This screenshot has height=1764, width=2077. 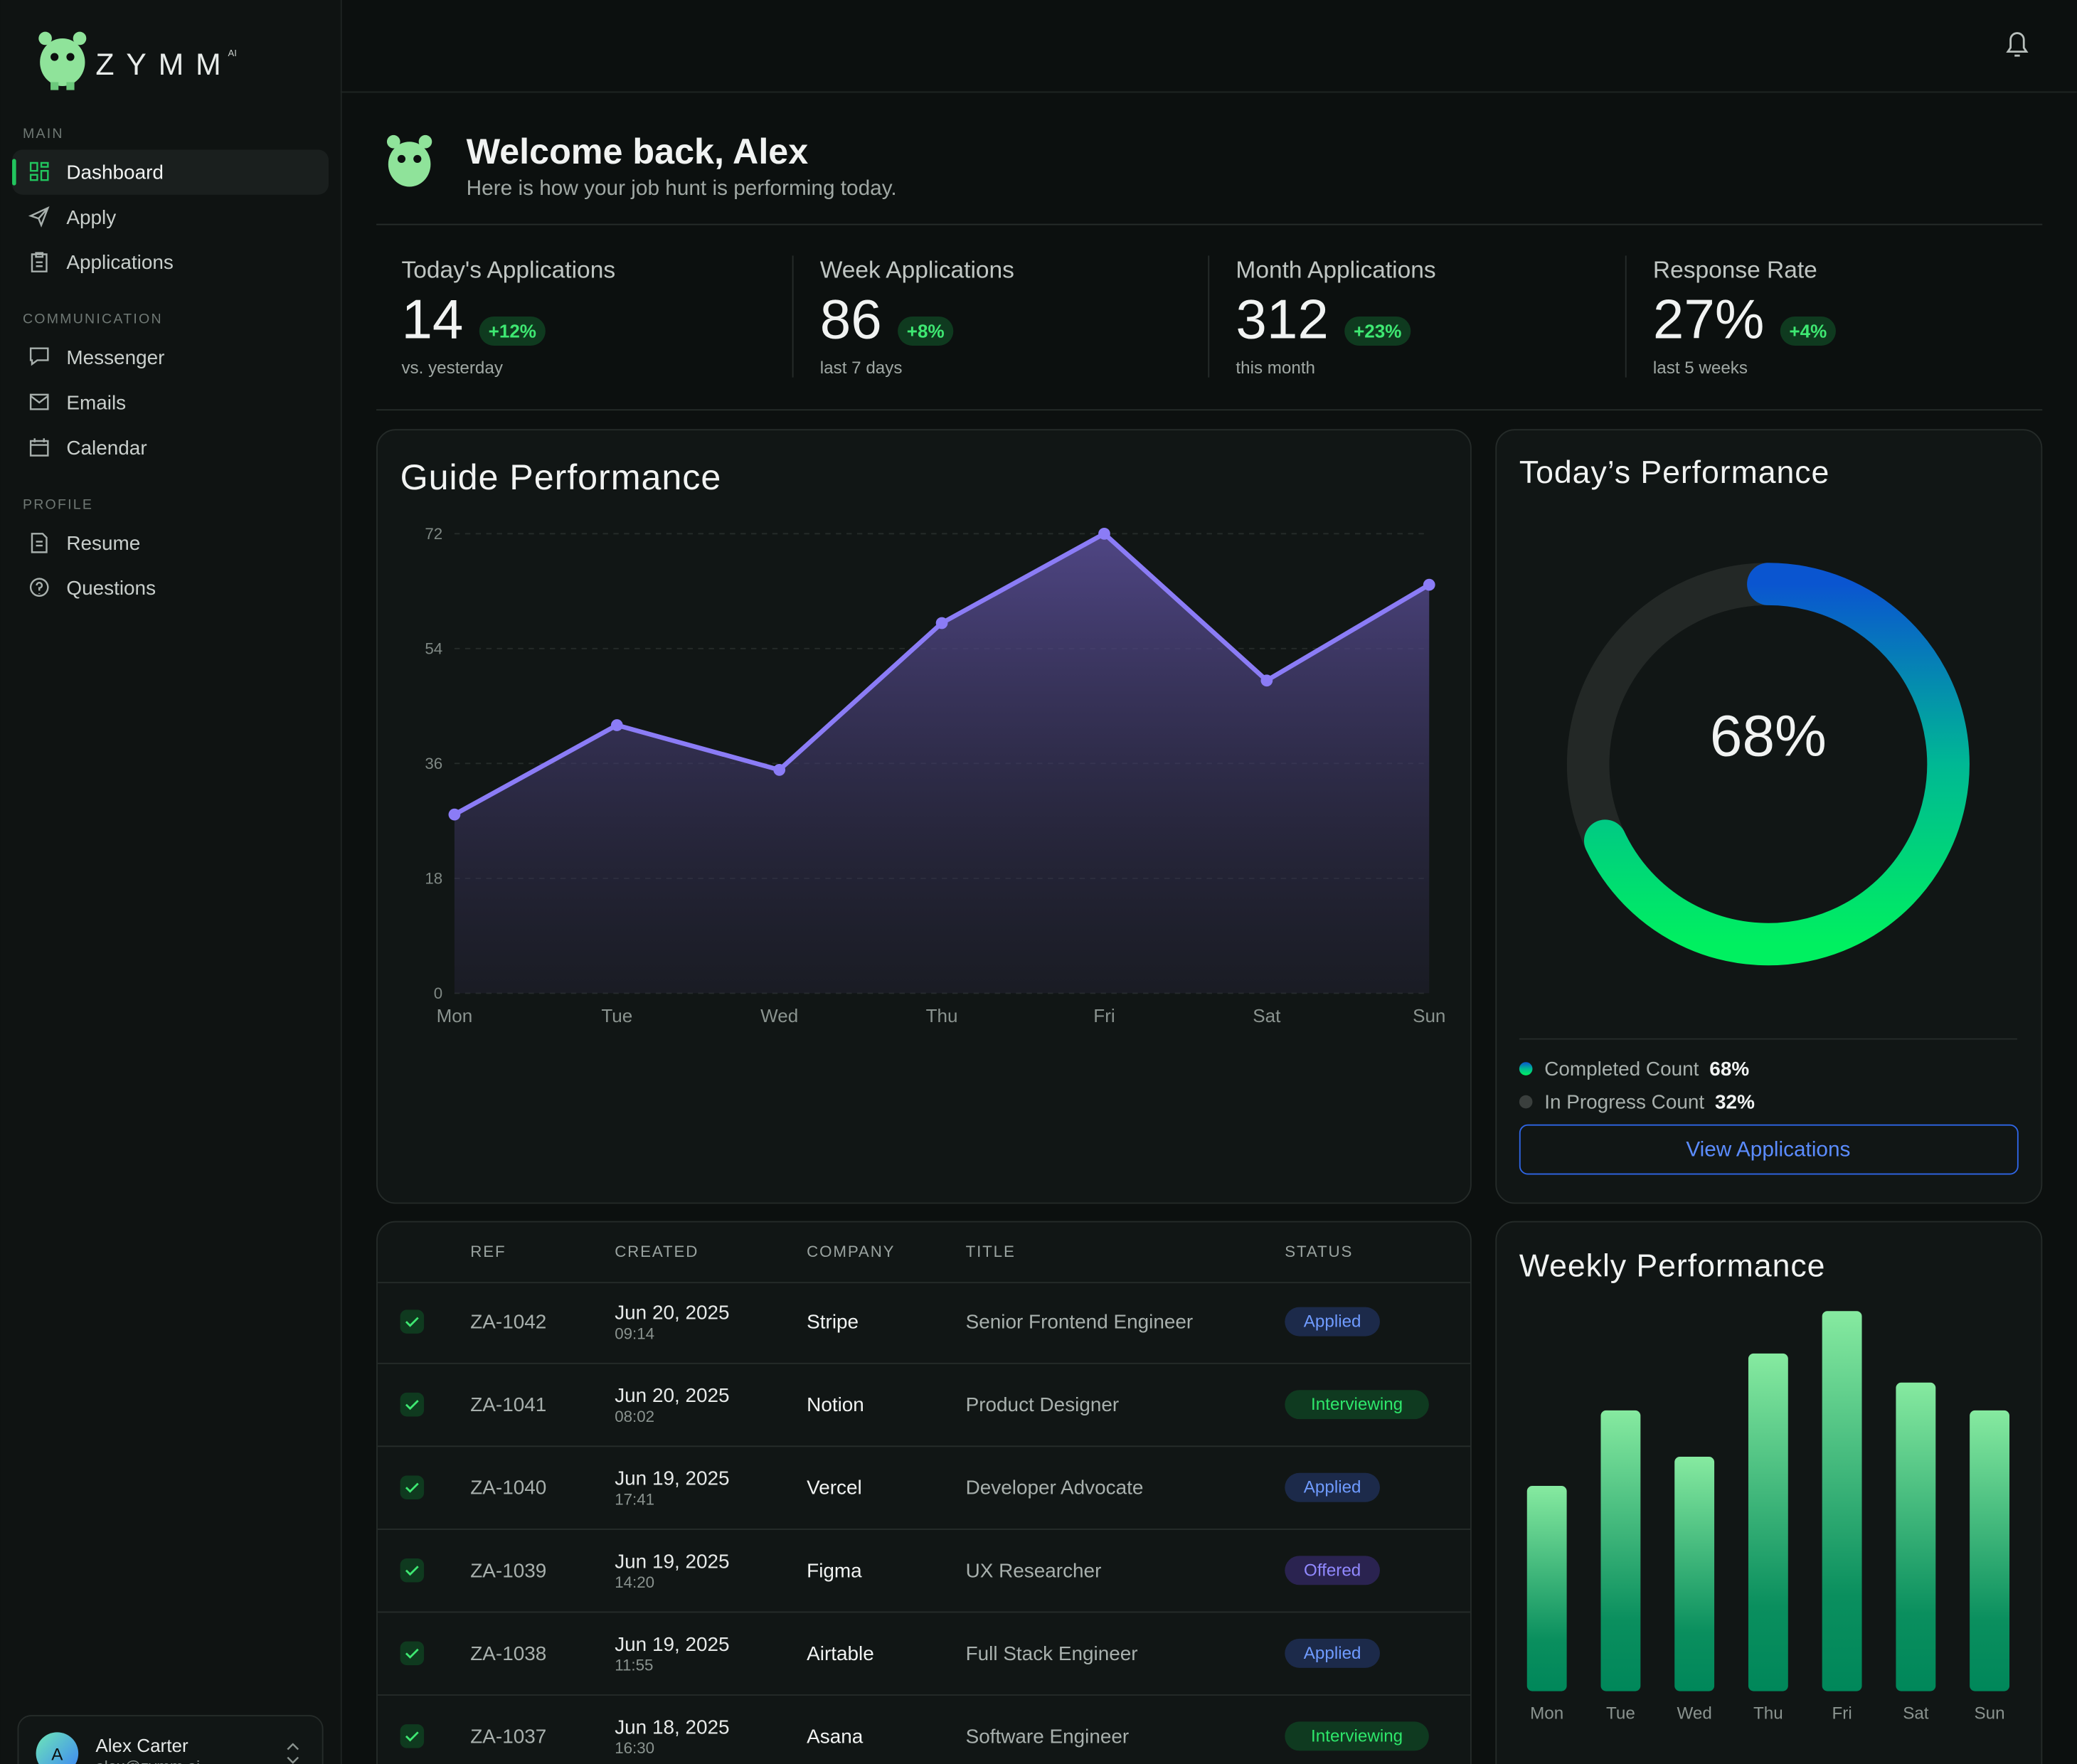 I want to click on notification-bell, so click(x=2017, y=44).